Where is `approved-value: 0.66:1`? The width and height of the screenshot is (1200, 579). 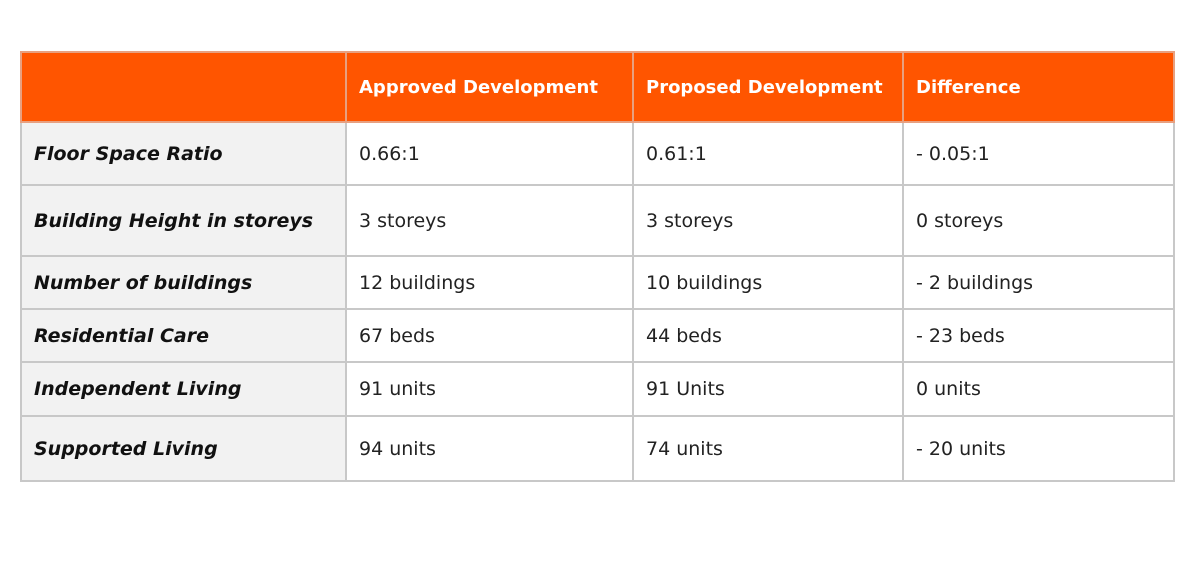
approved-value: 0.66:1 is located at coordinates (489, 153).